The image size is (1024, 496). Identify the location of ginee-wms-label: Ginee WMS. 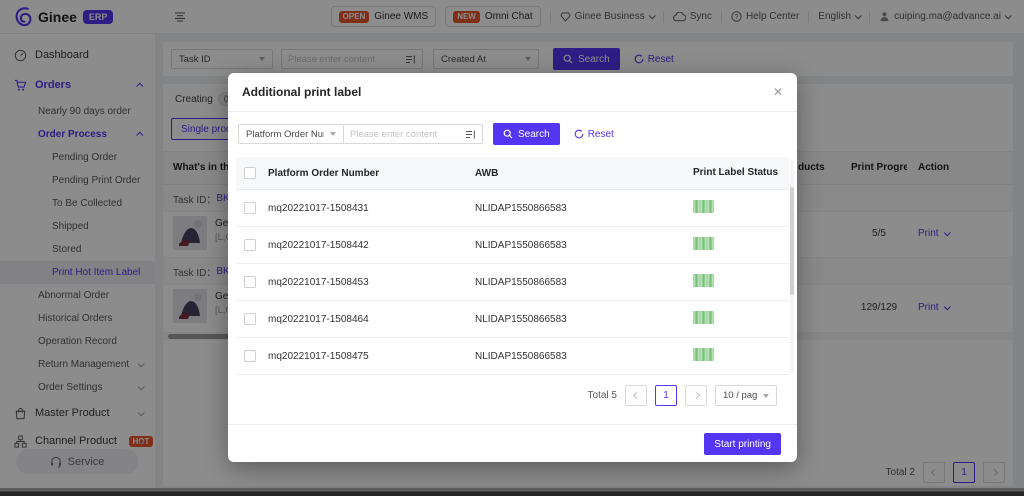
(401, 16).